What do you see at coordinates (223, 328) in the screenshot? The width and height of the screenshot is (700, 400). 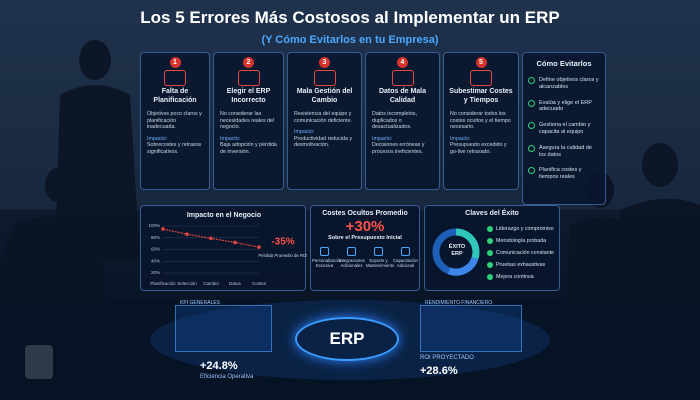 I see `hologram-left-panel` at bounding box center [223, 328].